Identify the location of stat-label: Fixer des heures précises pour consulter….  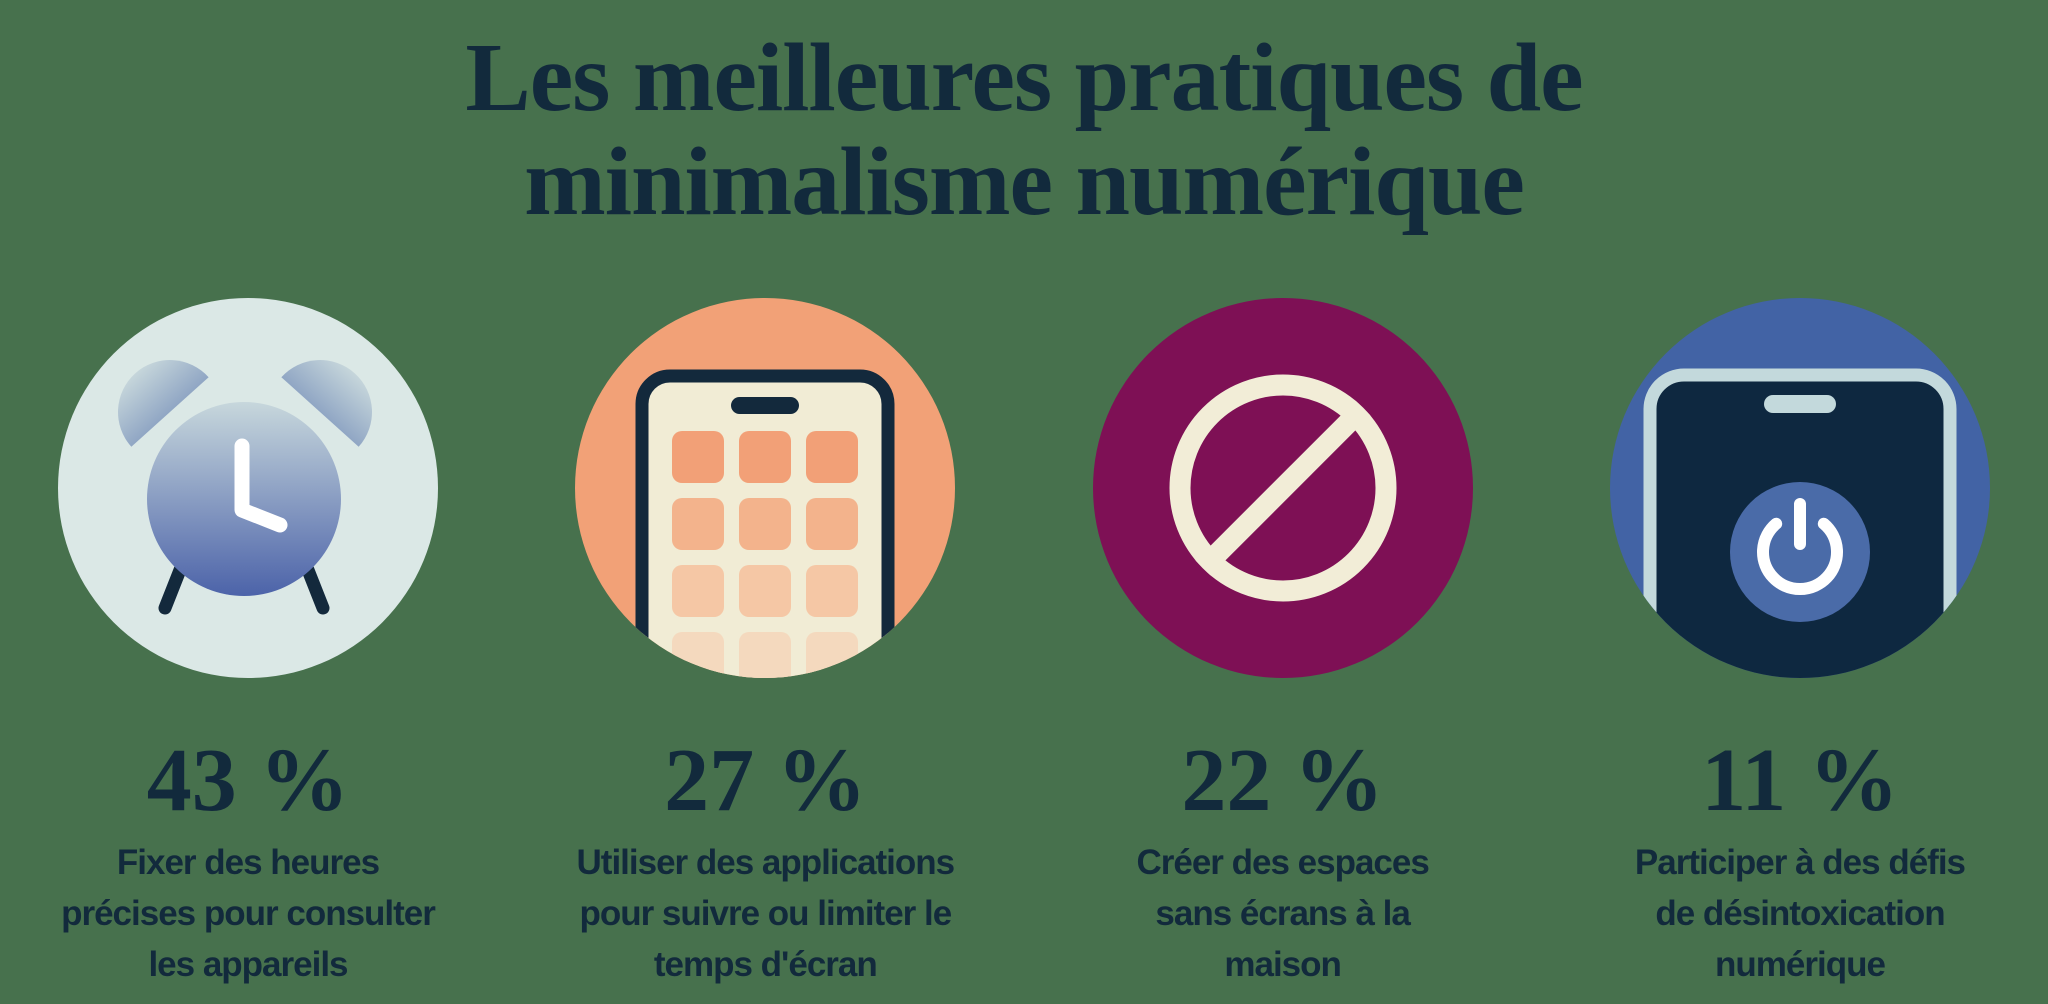
(248, 913).